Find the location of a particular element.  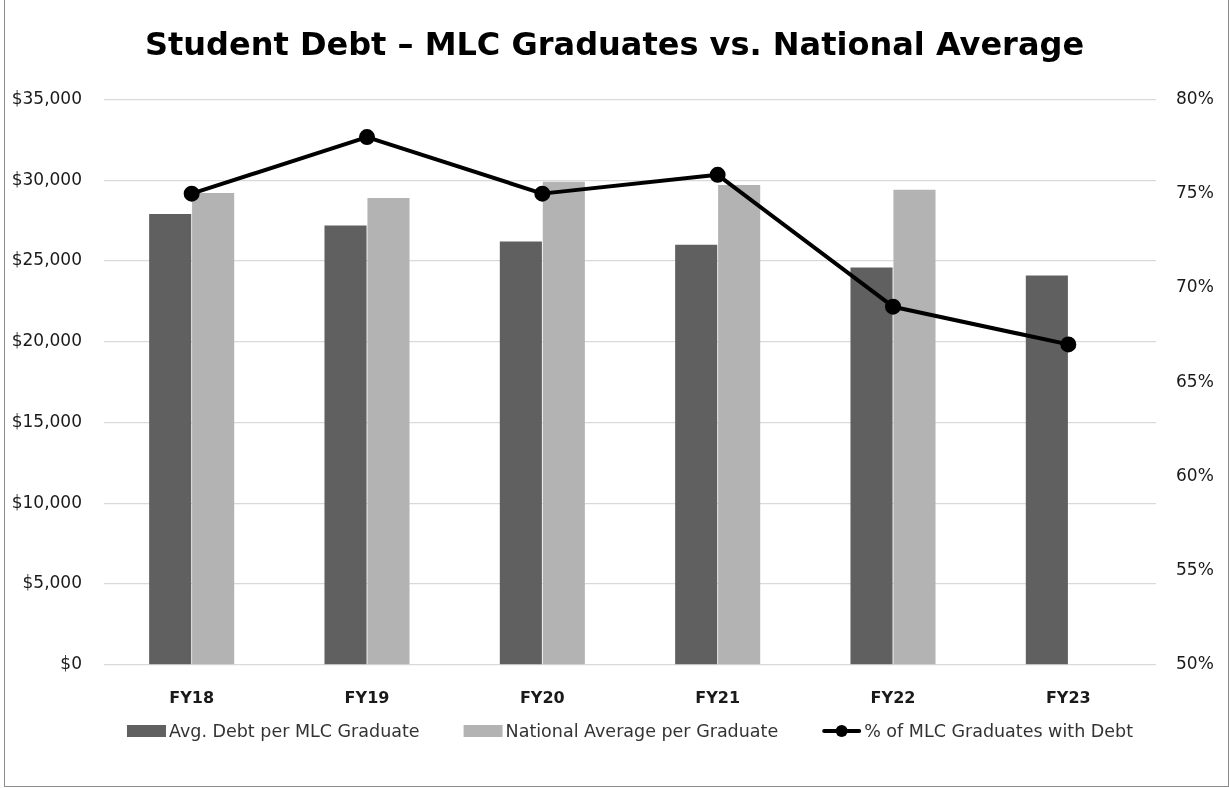

y-tick-label: $10,000 is located at coordinates (46, 501).